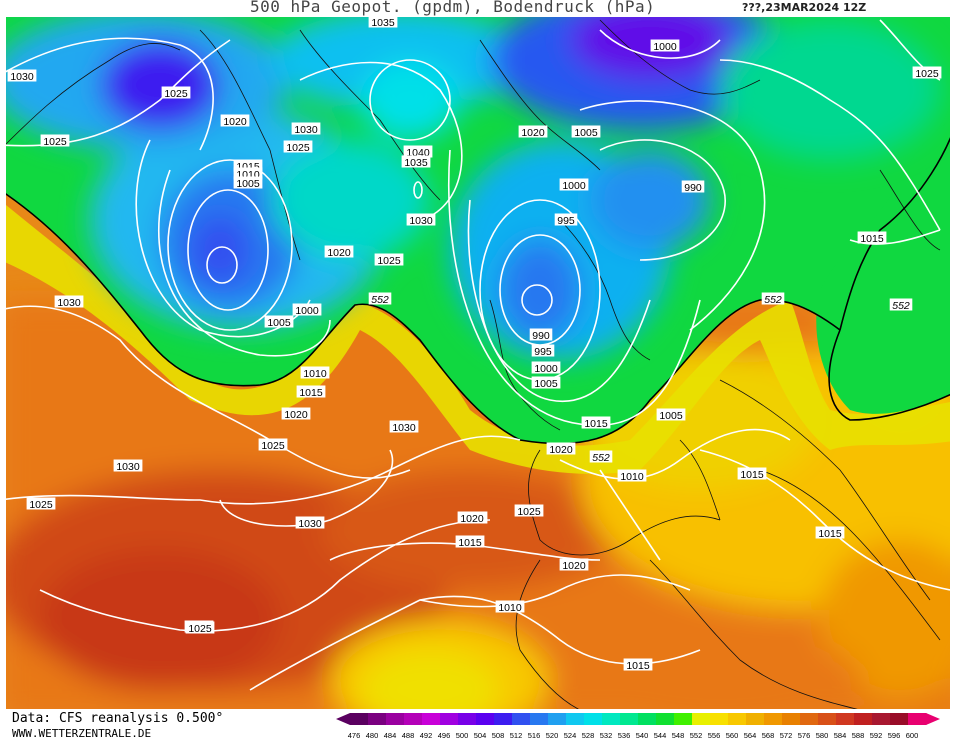 Image resolution: width=959 pixels, height=744 pixels. What do you see at coordinates (840, 735) in the screenshot?
I see `legend-tick-label: 584` at bounding box center [840, 735].